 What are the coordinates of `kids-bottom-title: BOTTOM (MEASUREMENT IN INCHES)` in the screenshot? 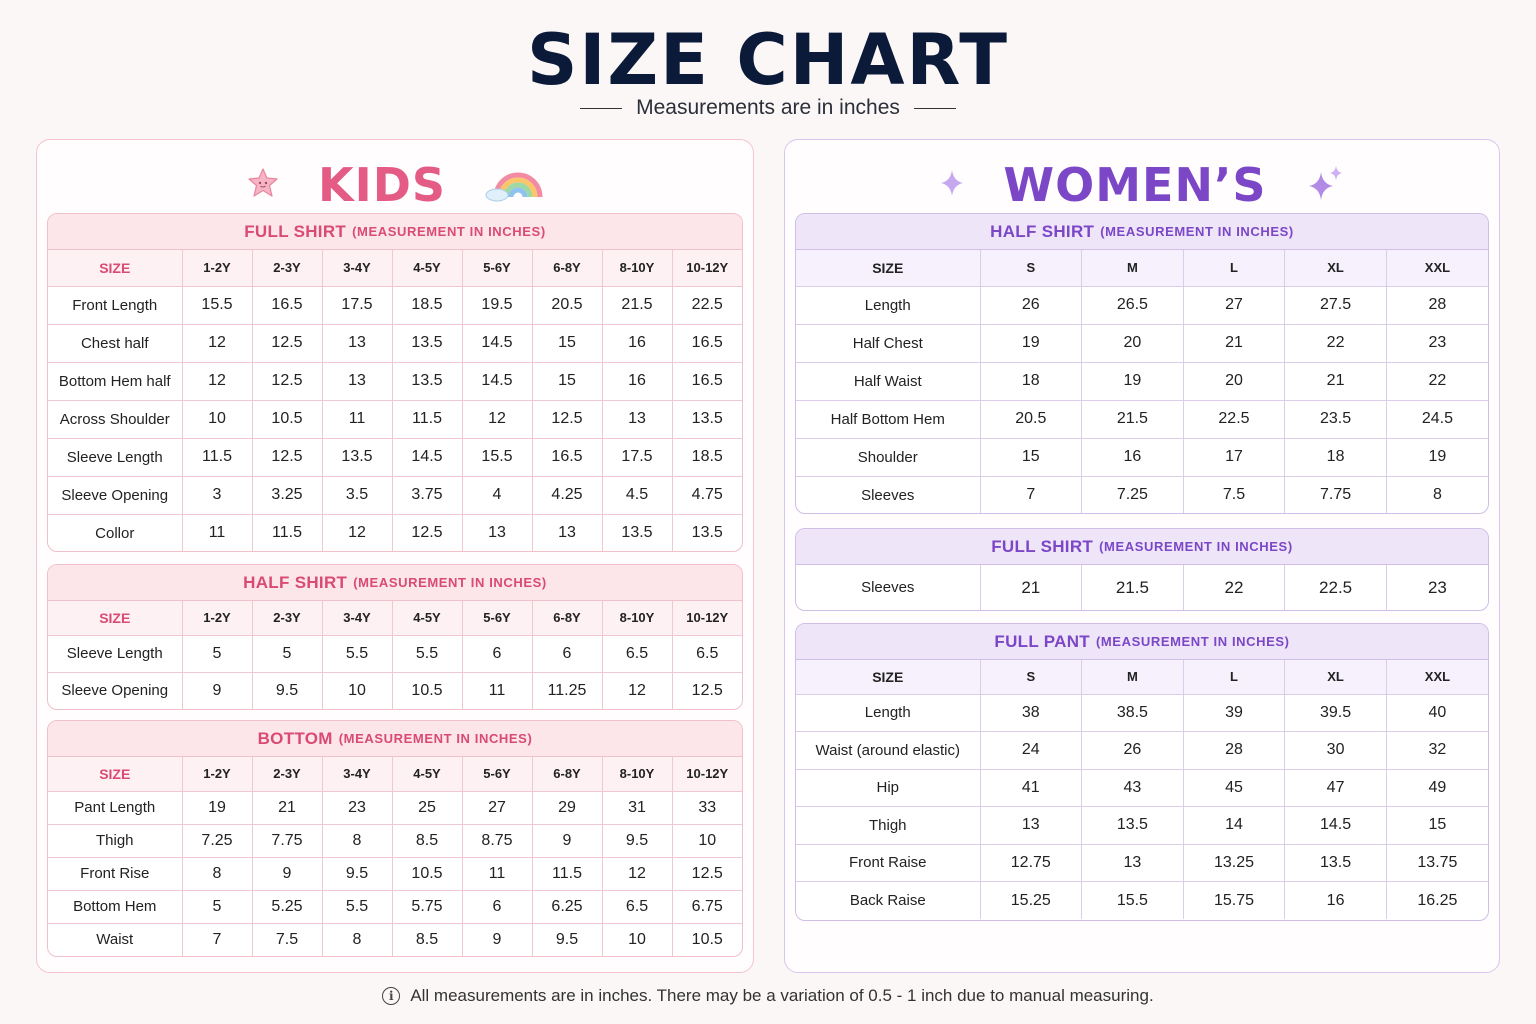 It's located at (395, 739).